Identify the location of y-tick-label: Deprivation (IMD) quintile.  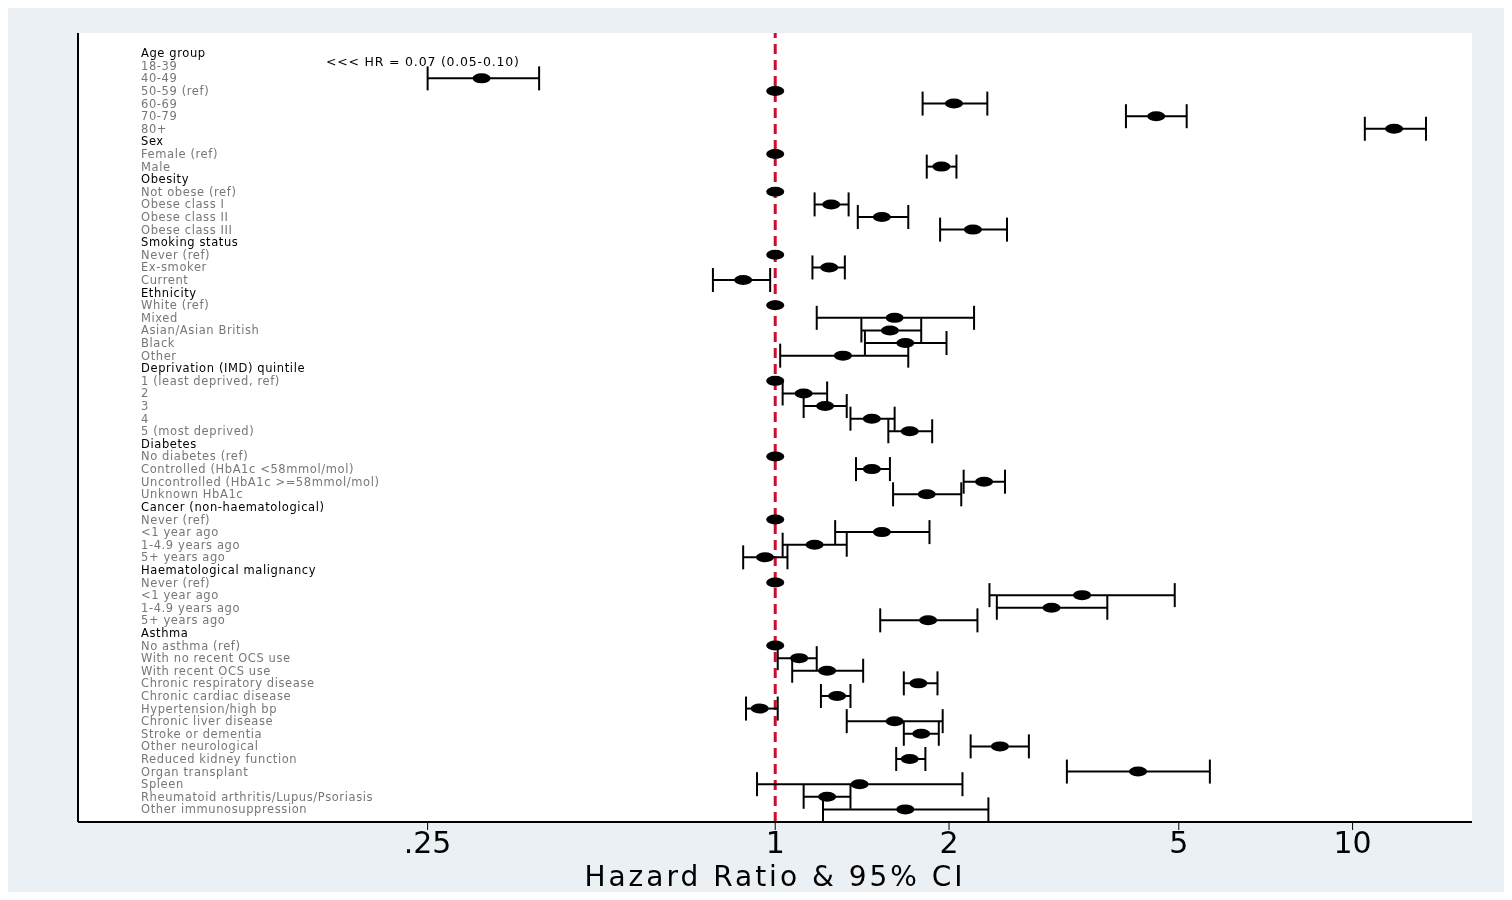
(223, 368).